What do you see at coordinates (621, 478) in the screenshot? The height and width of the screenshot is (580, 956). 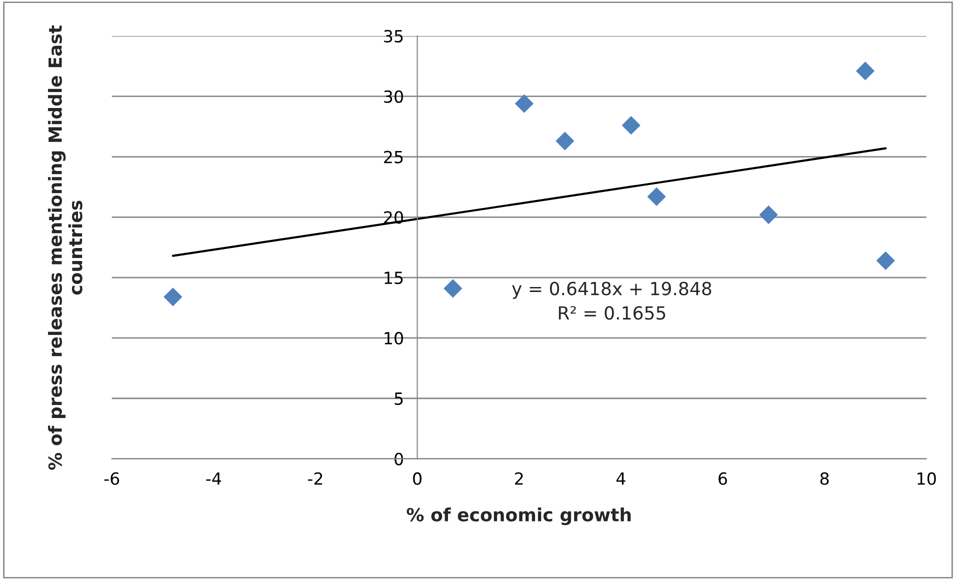 I see `x-tick-label: 4` at bounding box center [621, 478].